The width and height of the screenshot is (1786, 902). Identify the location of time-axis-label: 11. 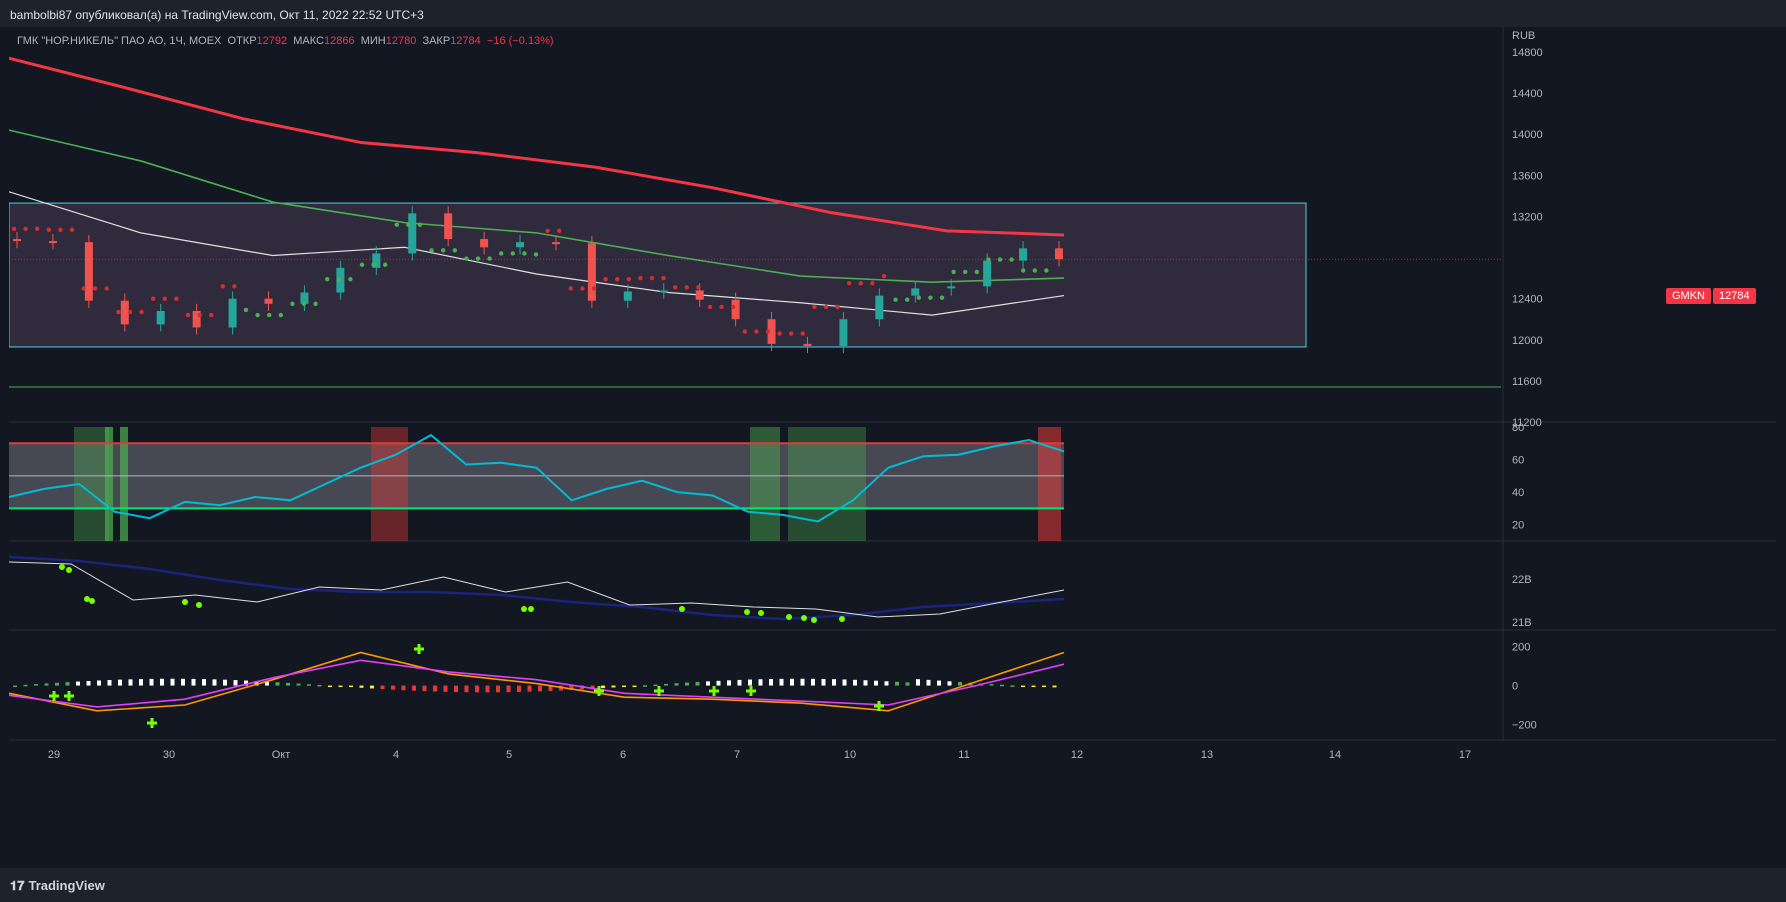
(963, 755).